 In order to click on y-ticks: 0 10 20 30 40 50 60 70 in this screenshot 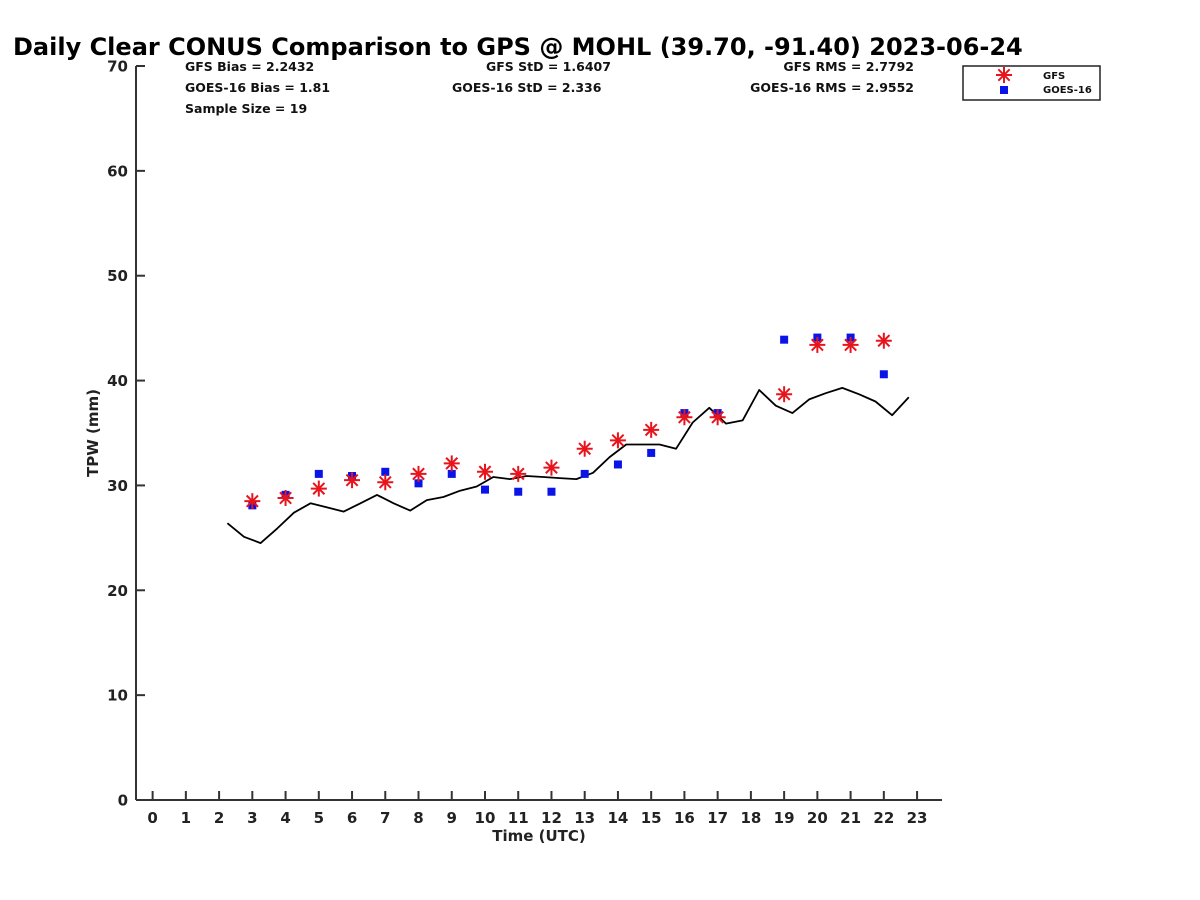, I will do `click(126, 434)`.